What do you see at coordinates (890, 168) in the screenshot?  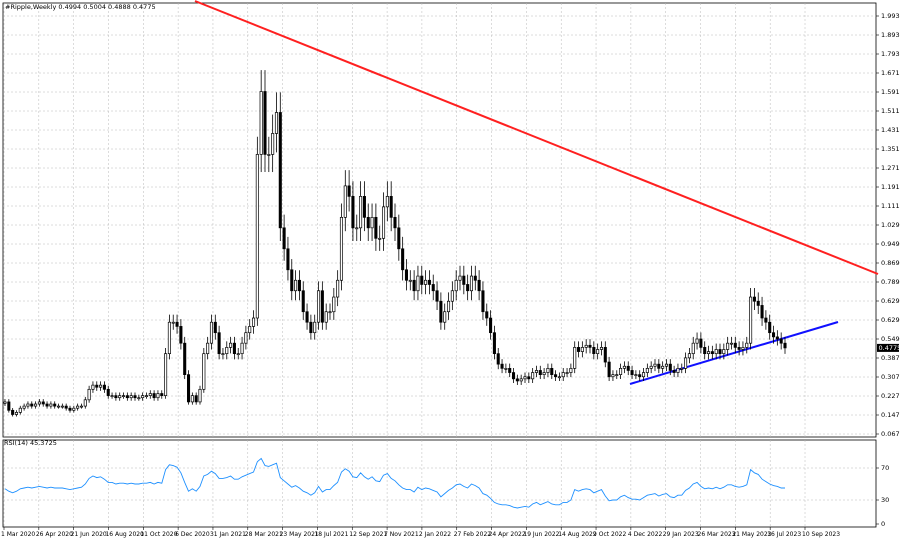 I see `y-tick-label: 1.2710` at bounding box center [890, 168].